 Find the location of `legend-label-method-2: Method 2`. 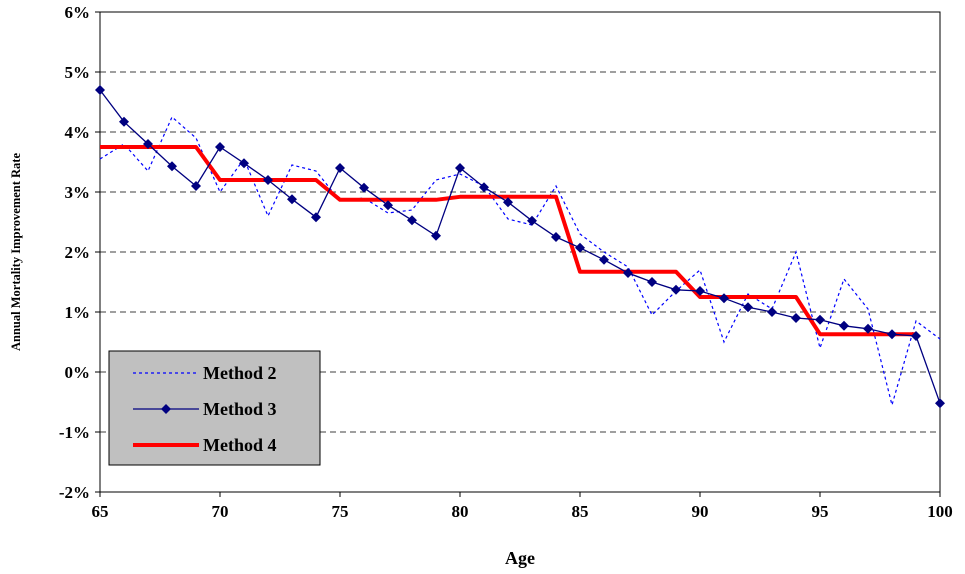

legend-label-method-2: Method 2 is located at coordinates (240, 373).